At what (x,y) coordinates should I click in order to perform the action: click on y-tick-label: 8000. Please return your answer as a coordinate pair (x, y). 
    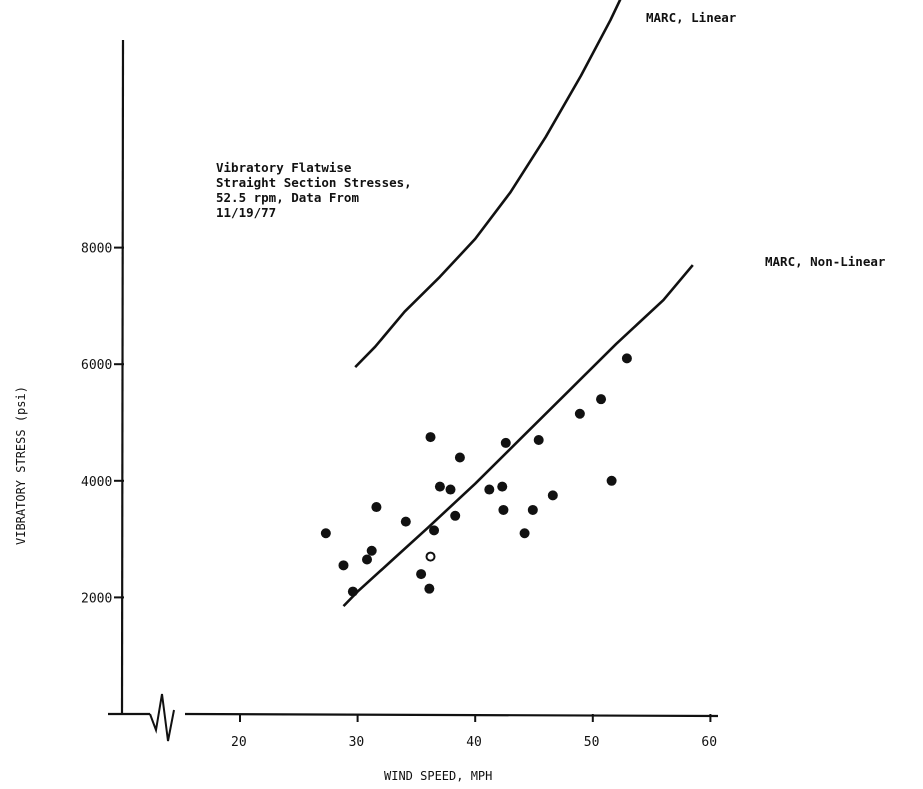
    Looking at the image, I should click on (96, 249).